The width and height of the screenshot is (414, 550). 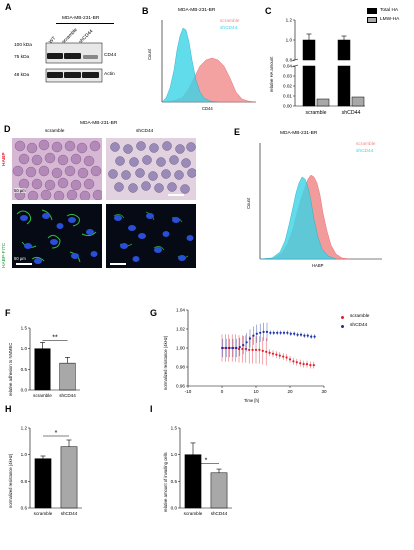 I want to click on y-tick-label: 0.03, so click(x=287, y=76).